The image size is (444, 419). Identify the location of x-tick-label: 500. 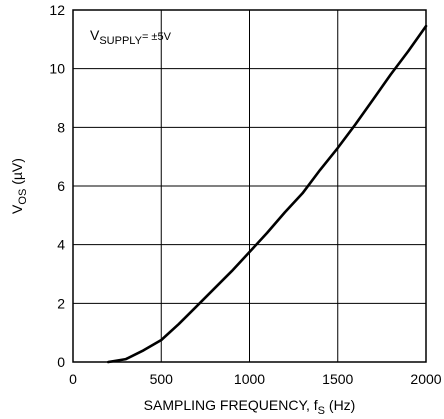
(162, 379).